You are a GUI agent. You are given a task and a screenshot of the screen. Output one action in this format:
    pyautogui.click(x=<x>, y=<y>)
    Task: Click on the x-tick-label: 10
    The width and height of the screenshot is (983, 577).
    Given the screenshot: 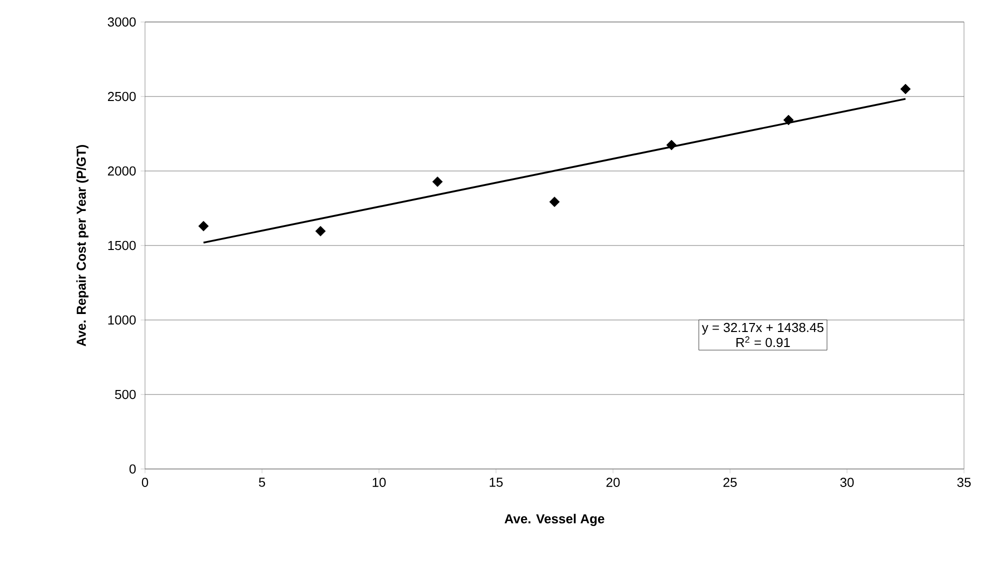 What is the action you would take?
    pyautogui.click(x=379, y=482)
    